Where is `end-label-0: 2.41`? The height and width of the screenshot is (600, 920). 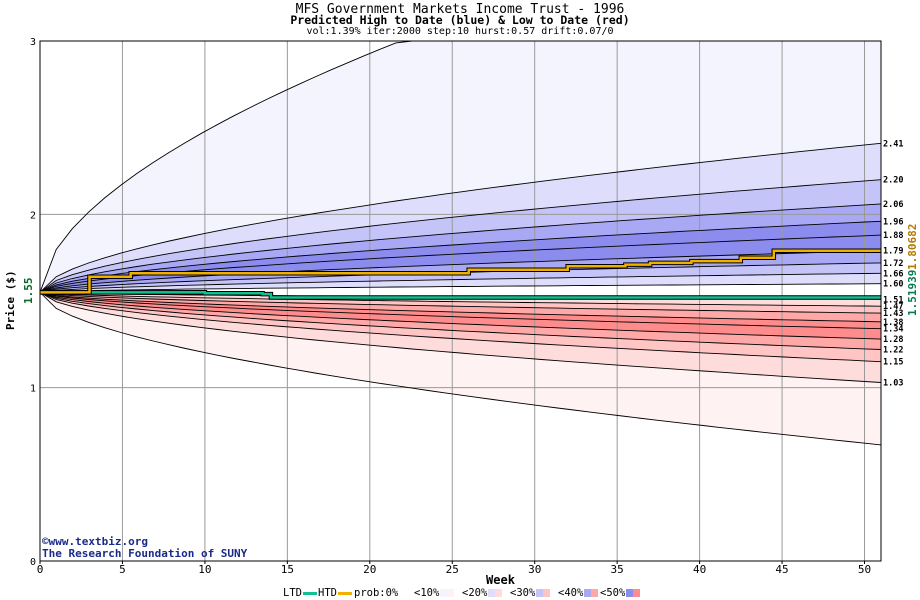
end-label-0: 2.41 is located at coordinates (893, 144).